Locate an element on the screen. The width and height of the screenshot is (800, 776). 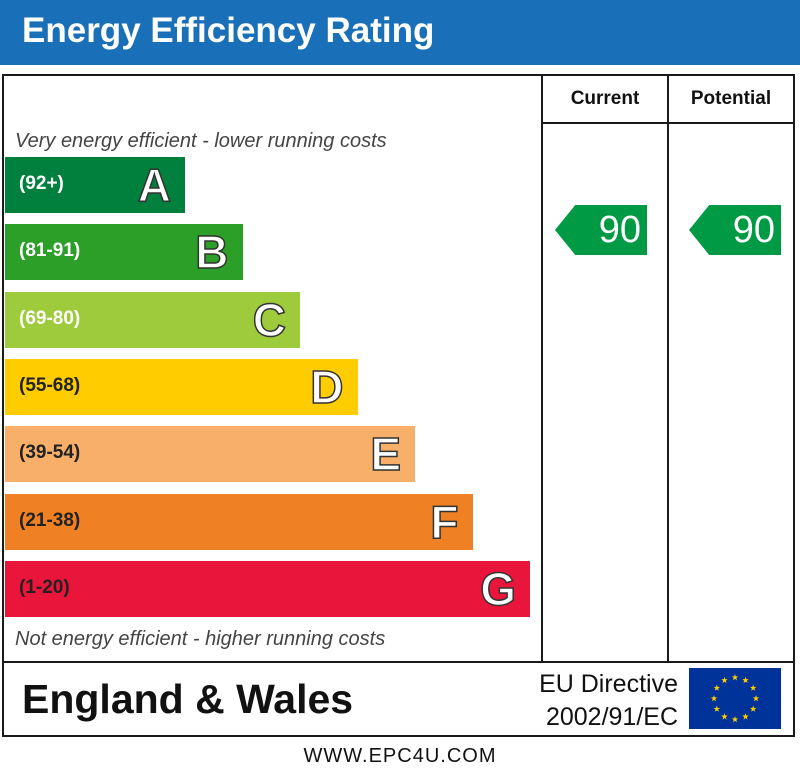
potential-rating-arrow: 90 is located at coordinates (735, 230).